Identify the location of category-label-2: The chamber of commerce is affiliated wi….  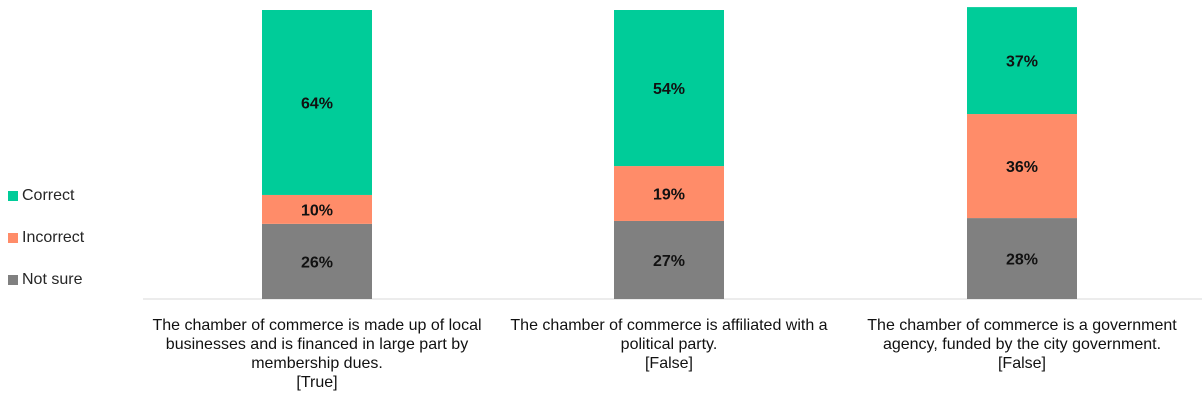
(669, 344).